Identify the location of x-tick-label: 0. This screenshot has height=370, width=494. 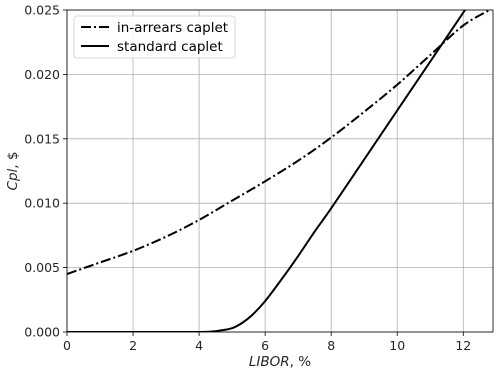
(67, 345).